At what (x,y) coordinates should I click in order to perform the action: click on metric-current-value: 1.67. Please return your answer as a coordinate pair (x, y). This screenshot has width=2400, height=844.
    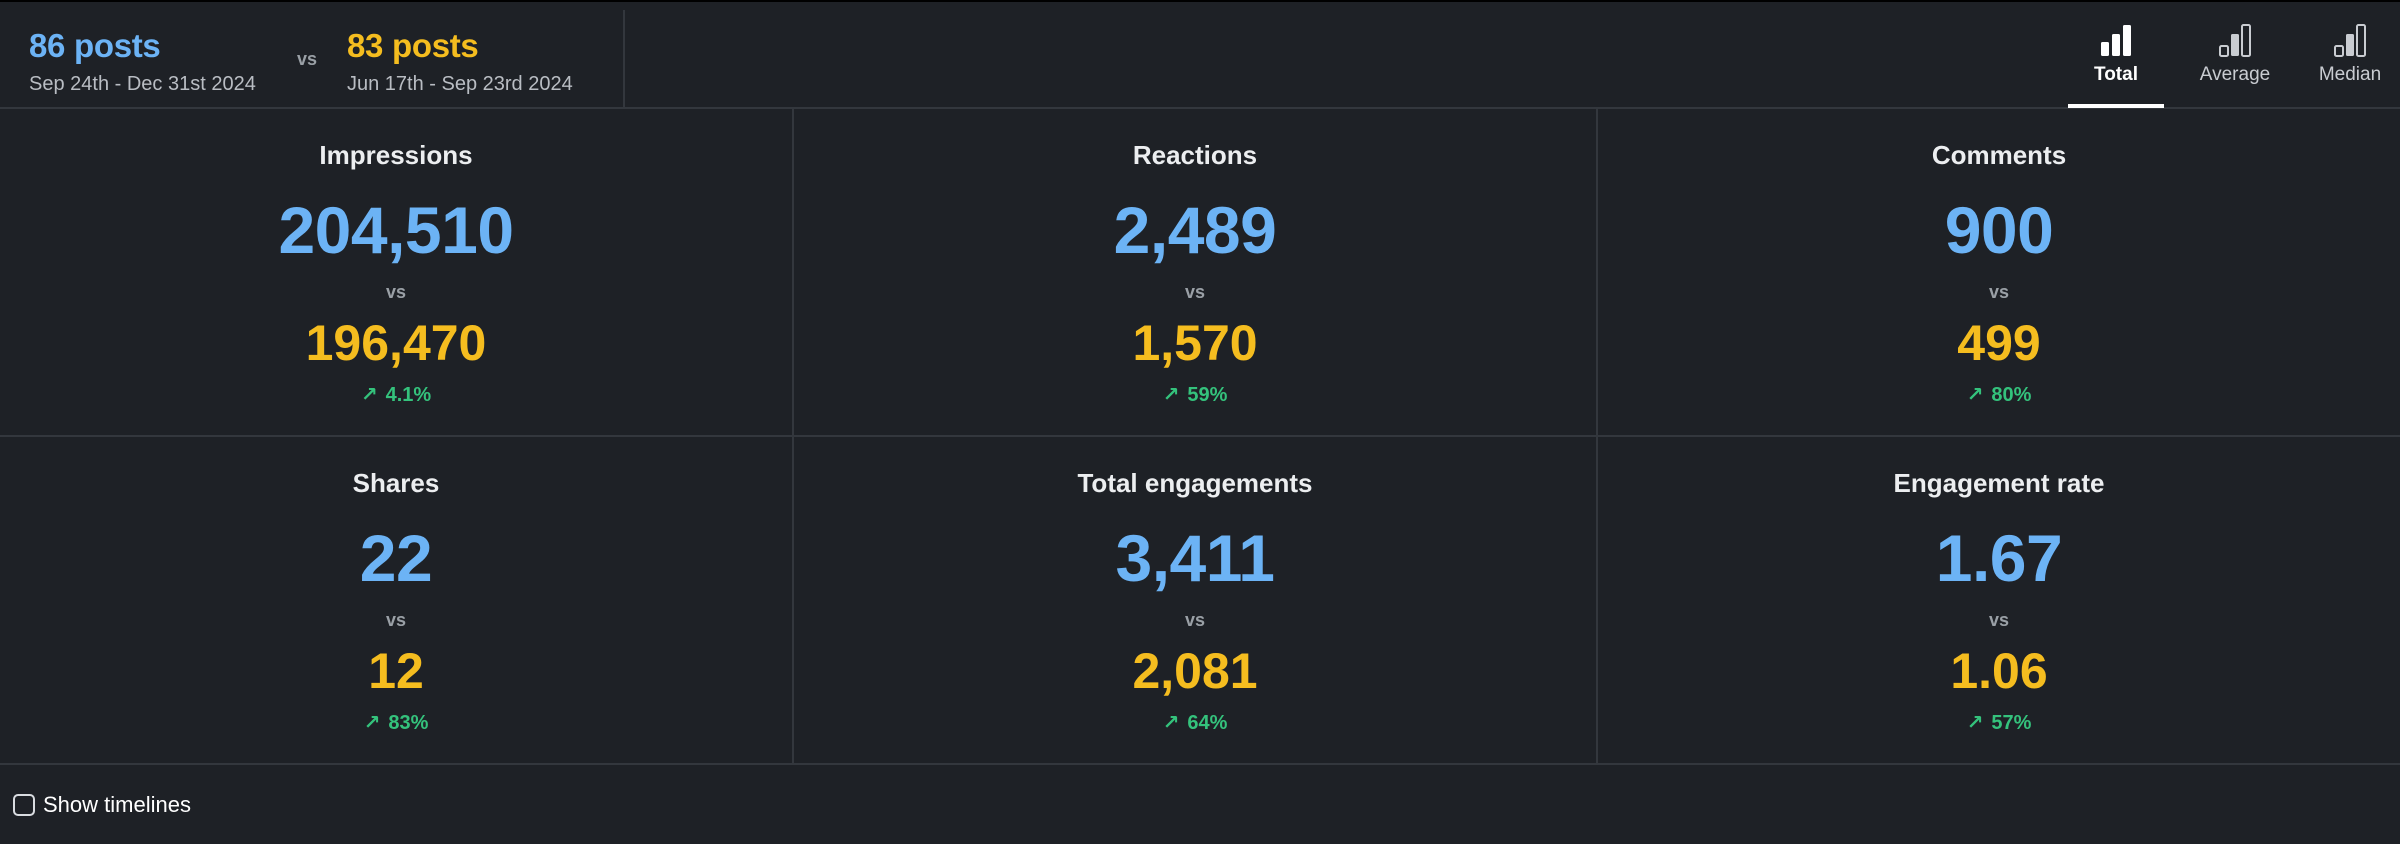
    Looking at the image, I should click on (1999, 558).